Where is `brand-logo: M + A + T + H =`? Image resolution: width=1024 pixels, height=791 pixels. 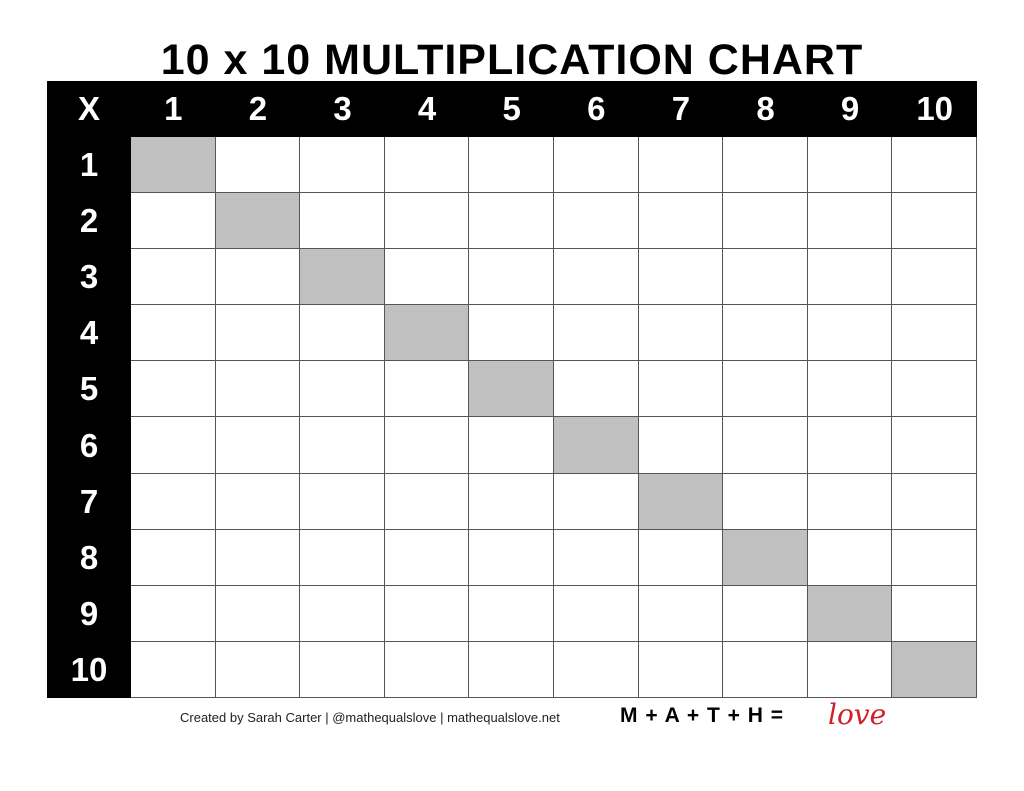 brand-logo: M + A + T + H = is located at coordinates (702, 715).